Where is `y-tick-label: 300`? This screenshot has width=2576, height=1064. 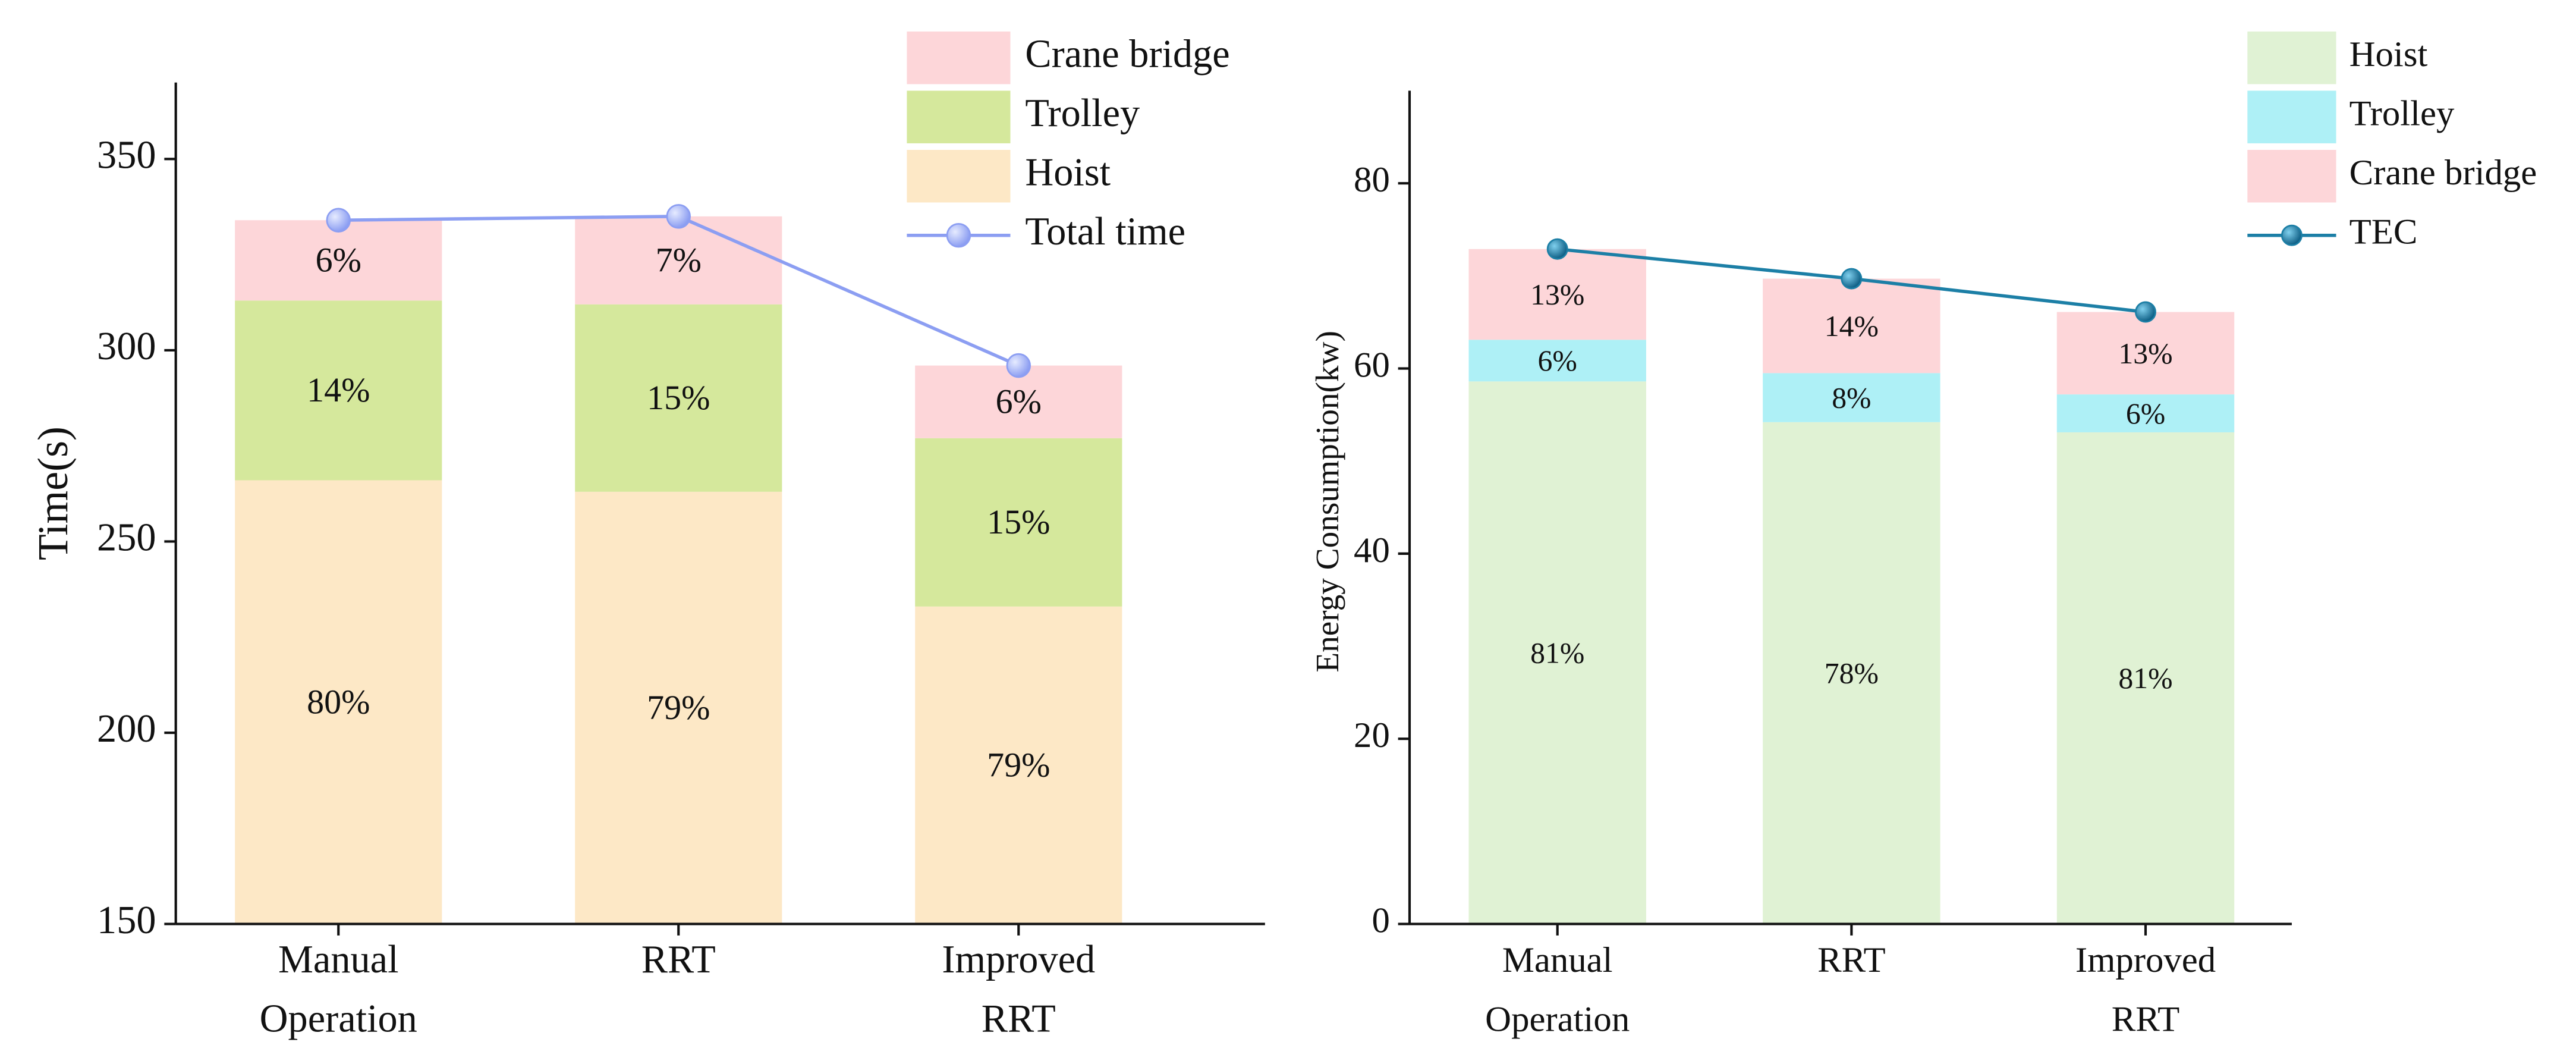
y-tick-label: 300 is located at coordinates (126, 346).